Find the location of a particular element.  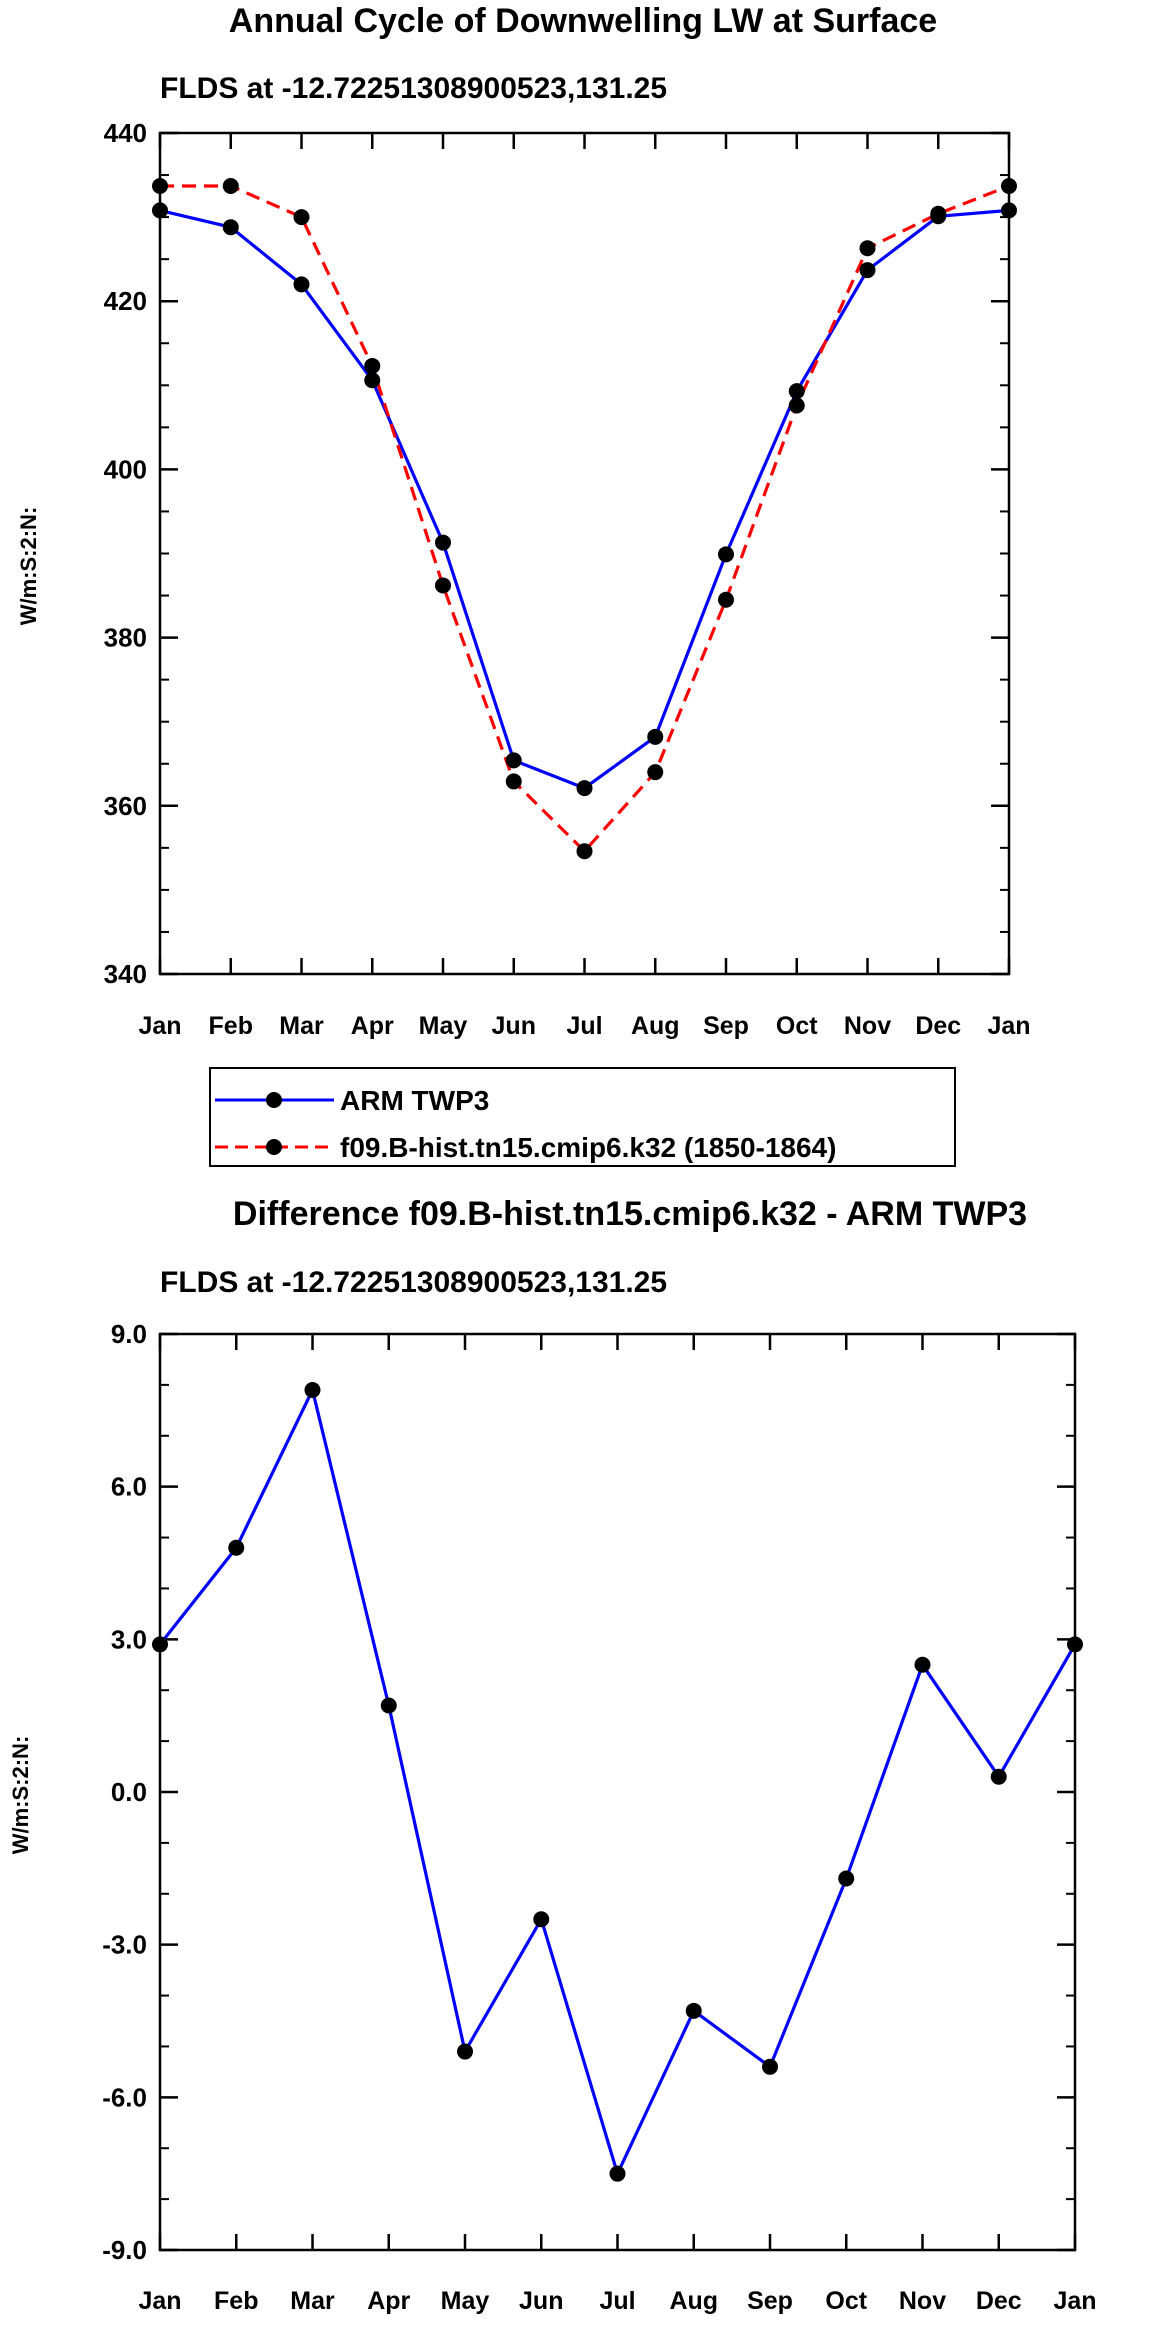

chart2-x-tick-labels: Jan Feb Mar Apr May Jun Jul Aug Sep Oct Nov Dec Jan is located at coordinates (617, 2301).